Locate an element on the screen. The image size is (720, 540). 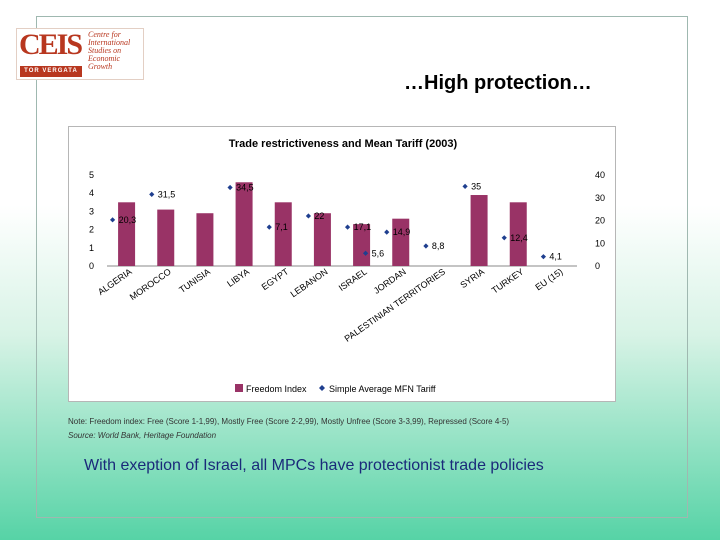
chart-points: 20,3 31,5 34,5 7,1 22 17,1 14,9 8,8 35 12,4 4,1 5,6 is located at coordinates (335, 221).